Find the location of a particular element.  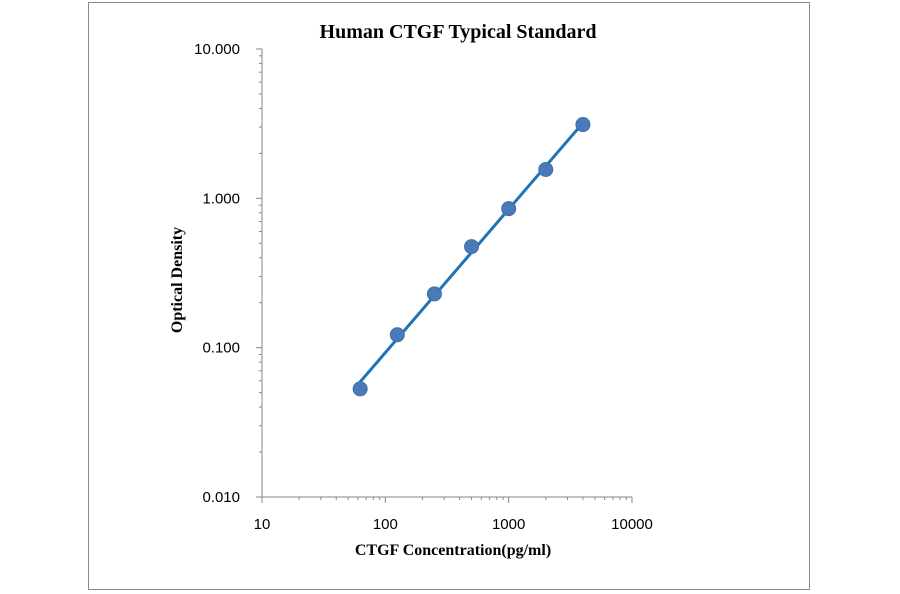

y-tick-label: 10.000 is located at coordinates (217, 49).